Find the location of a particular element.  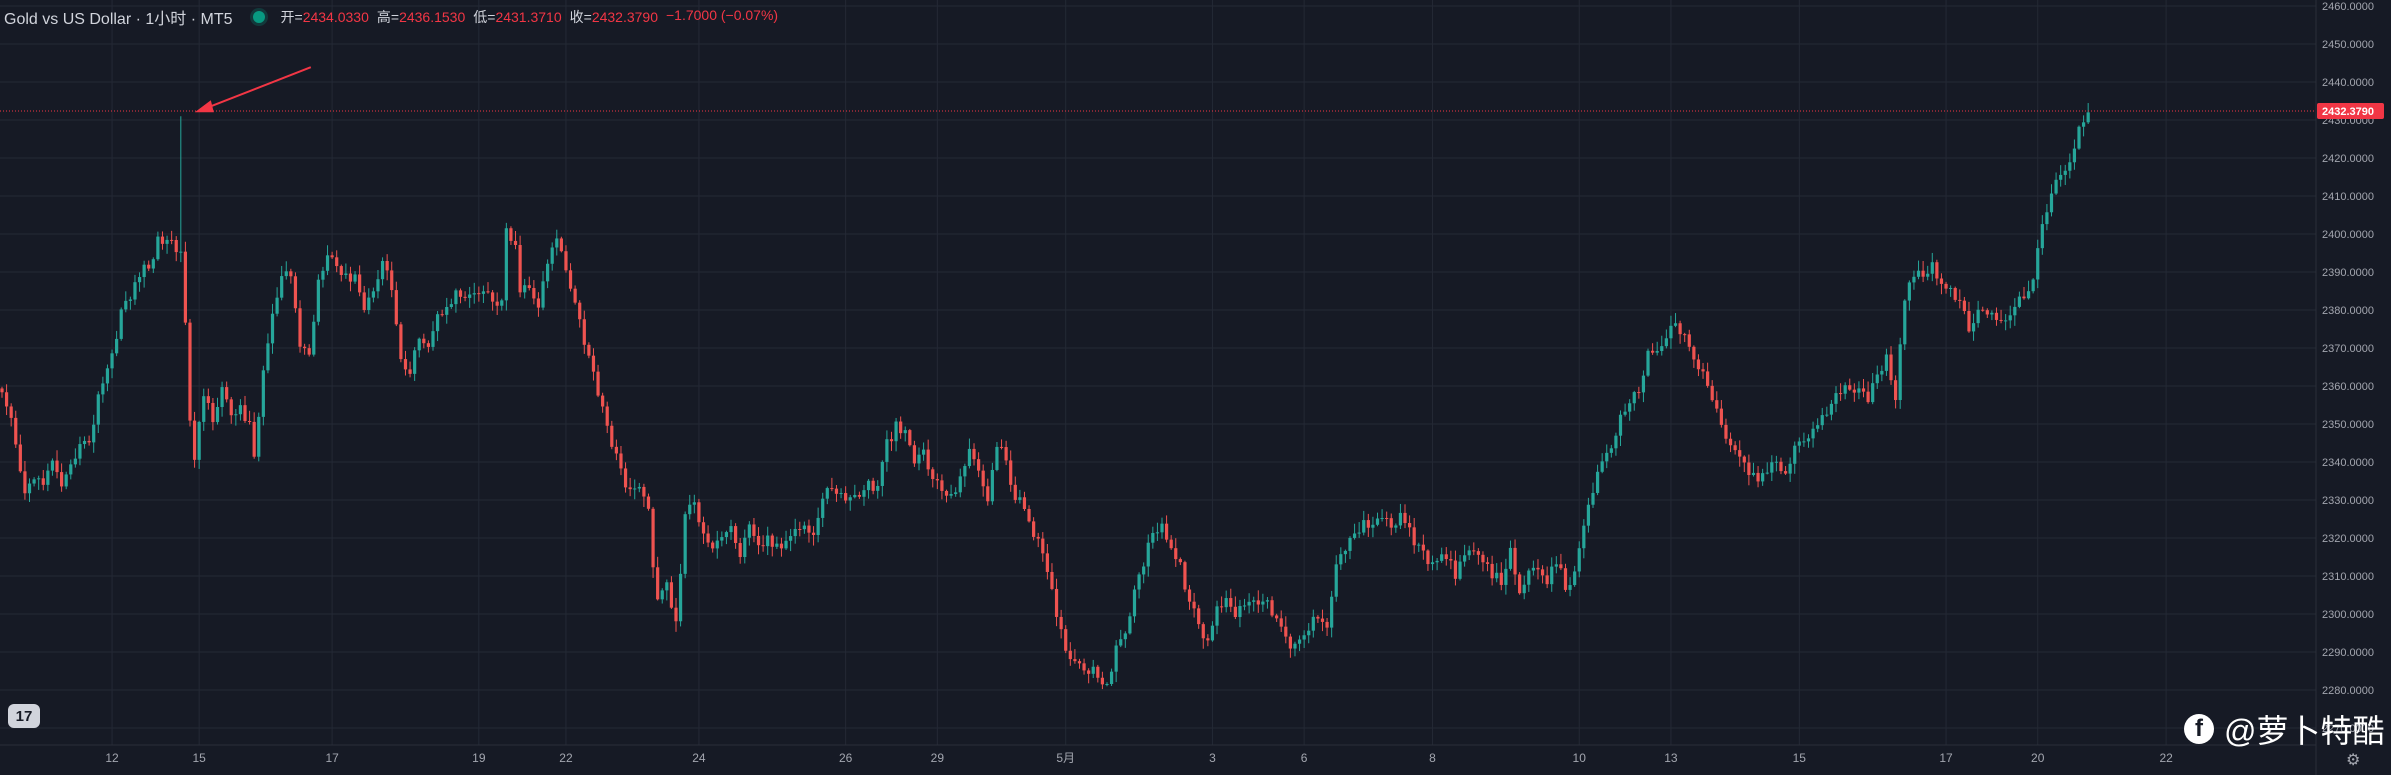

close-label: 收= is located at coordinates (580, 17).